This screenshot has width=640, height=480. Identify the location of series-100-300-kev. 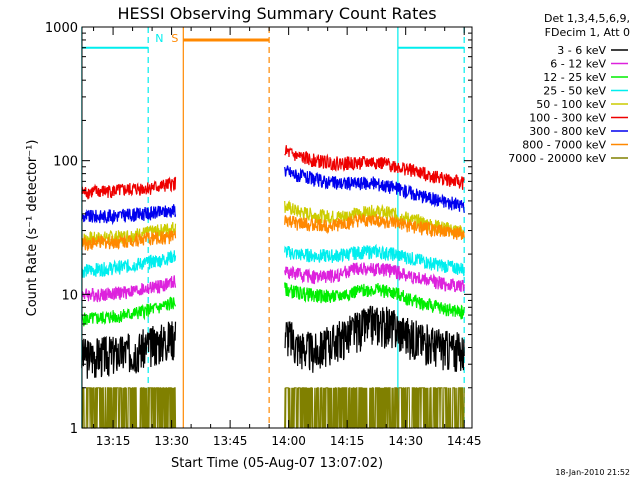
(273, 172).